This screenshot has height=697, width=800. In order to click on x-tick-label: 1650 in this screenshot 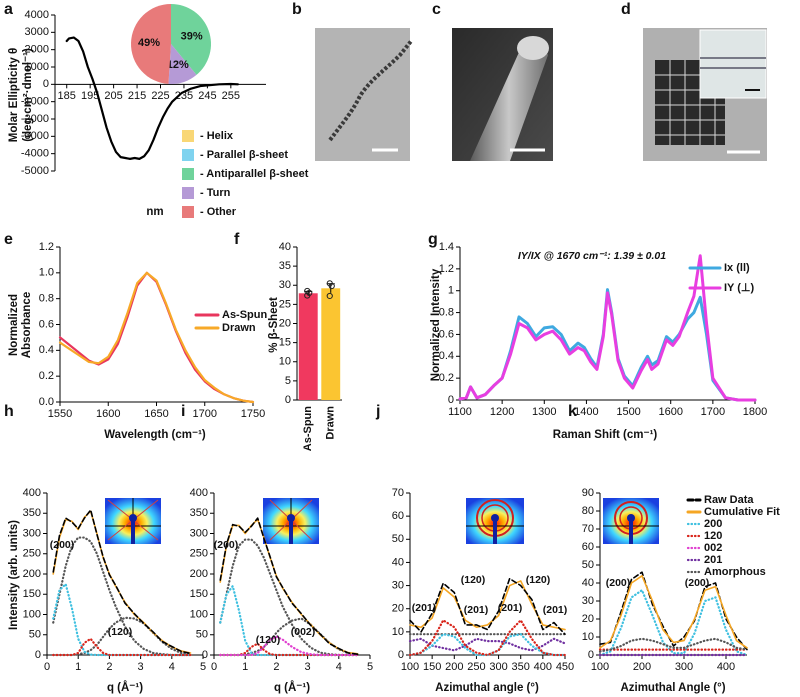, I will do `click(156, 414)`.